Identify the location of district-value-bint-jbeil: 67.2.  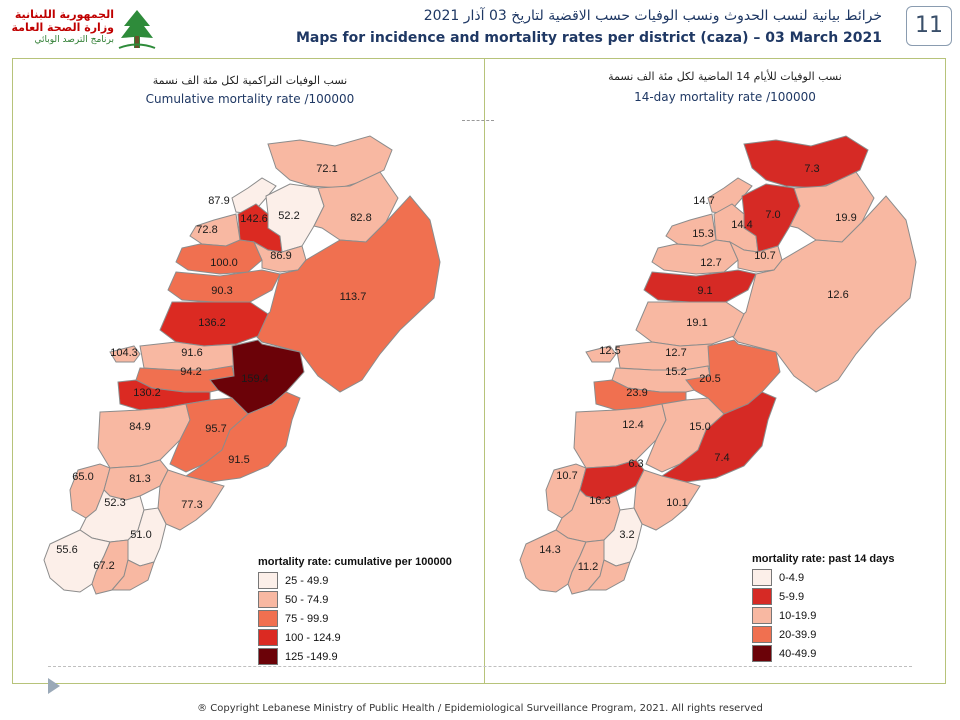
(103, 566).